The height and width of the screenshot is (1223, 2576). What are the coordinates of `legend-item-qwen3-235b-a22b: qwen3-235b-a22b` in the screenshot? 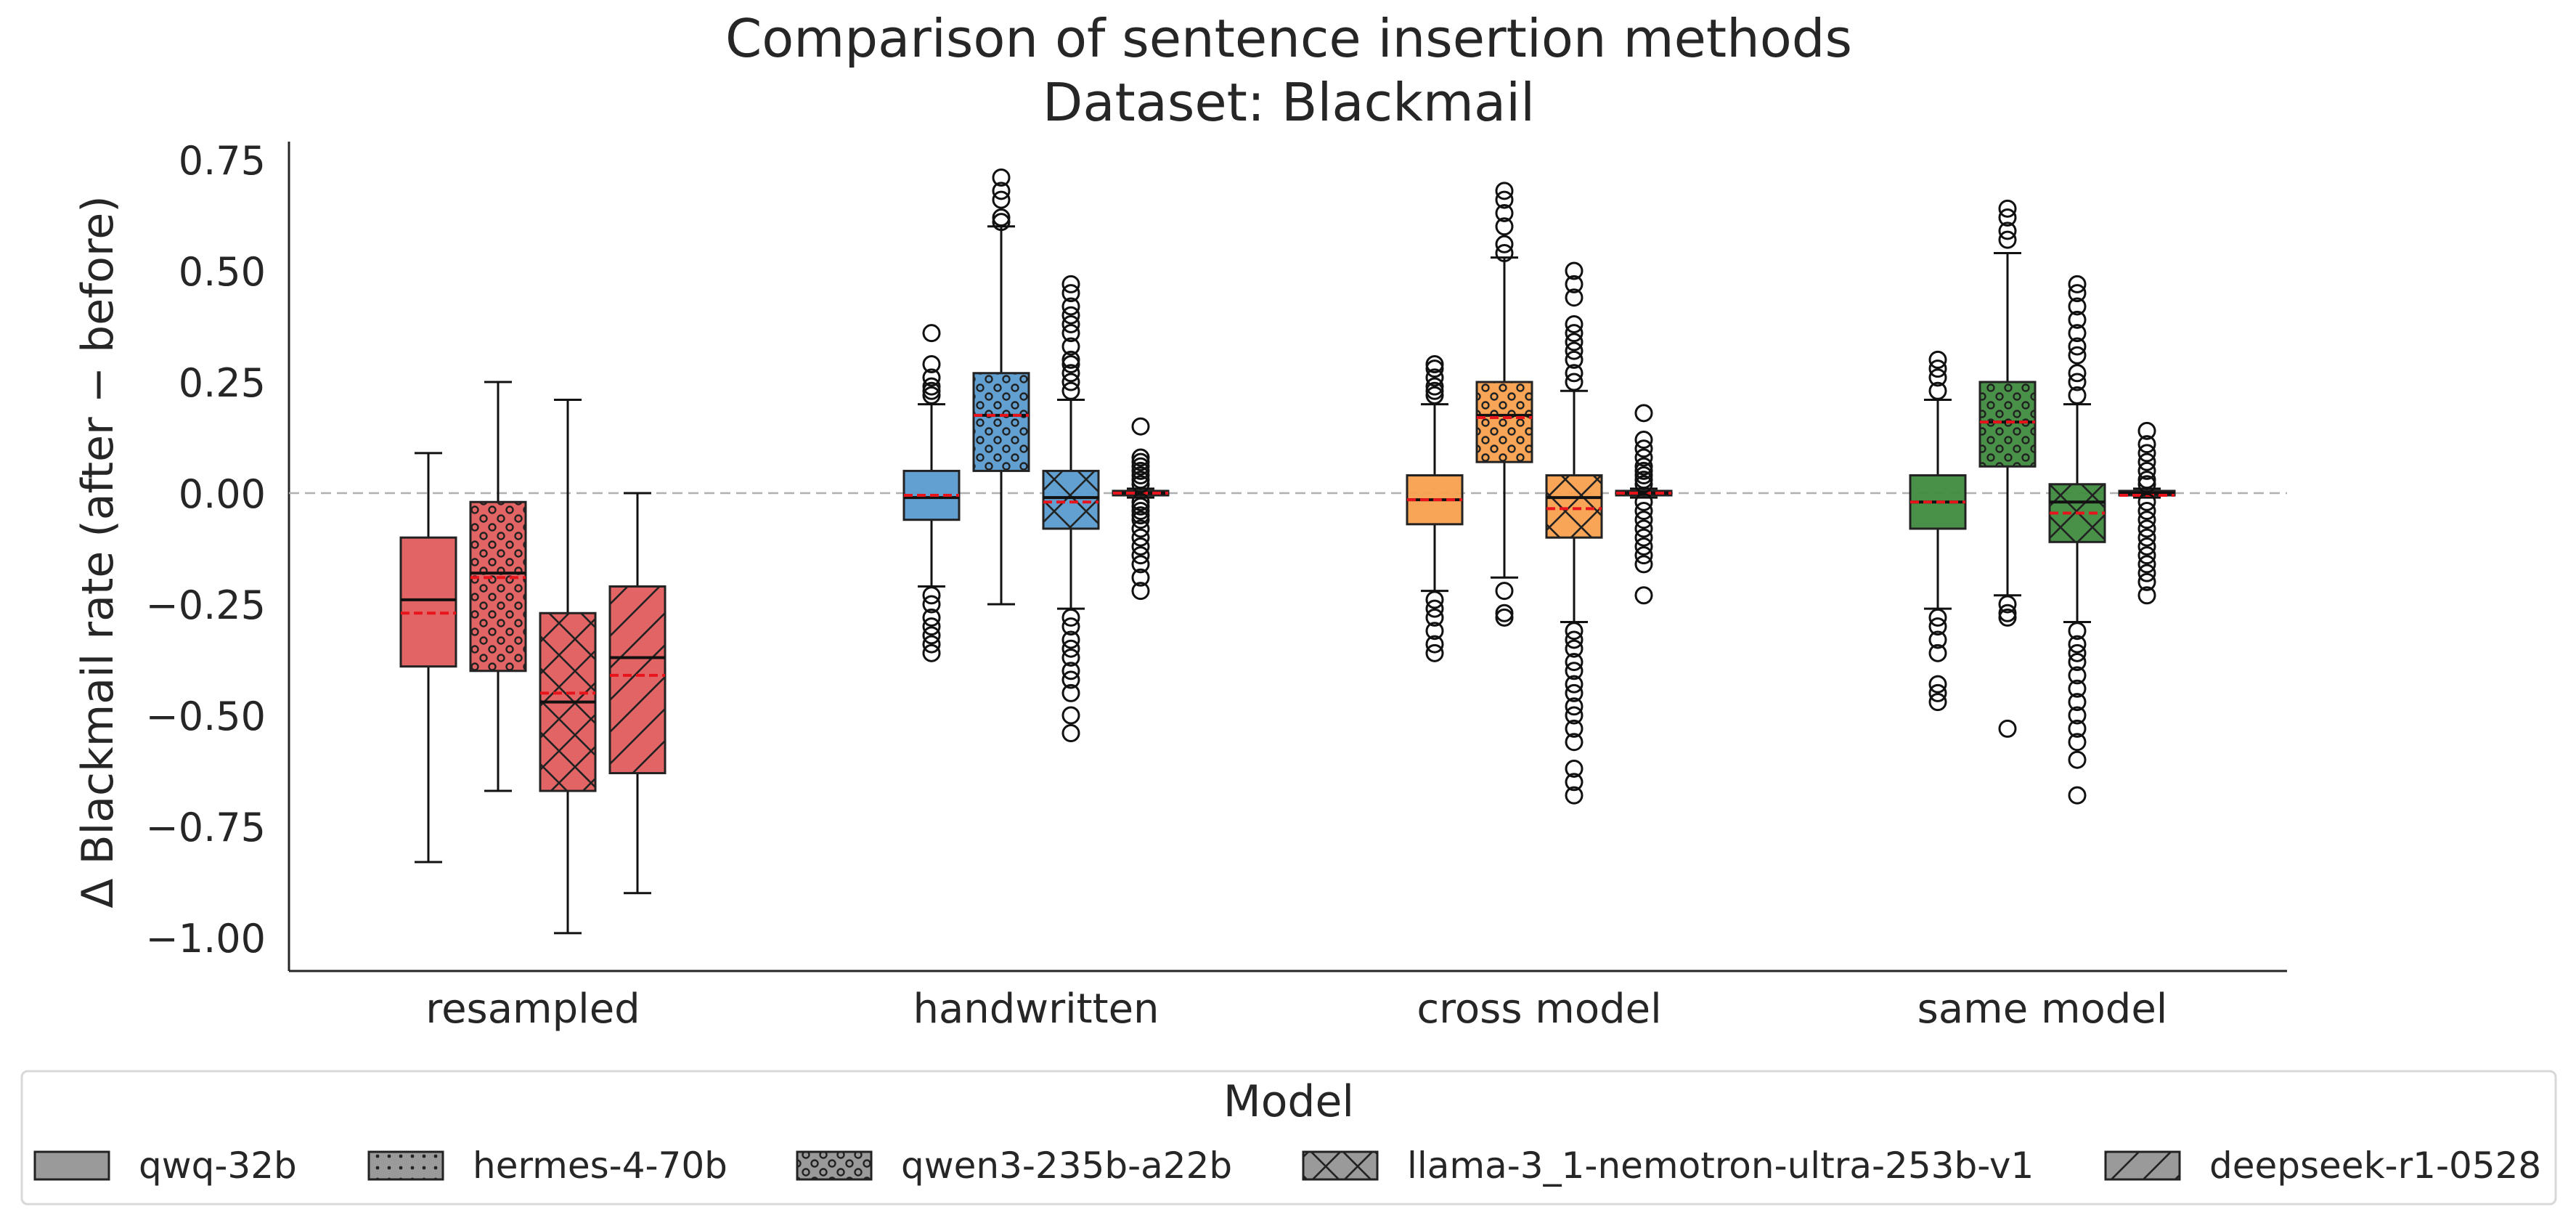 It's located at (1014, 1166).